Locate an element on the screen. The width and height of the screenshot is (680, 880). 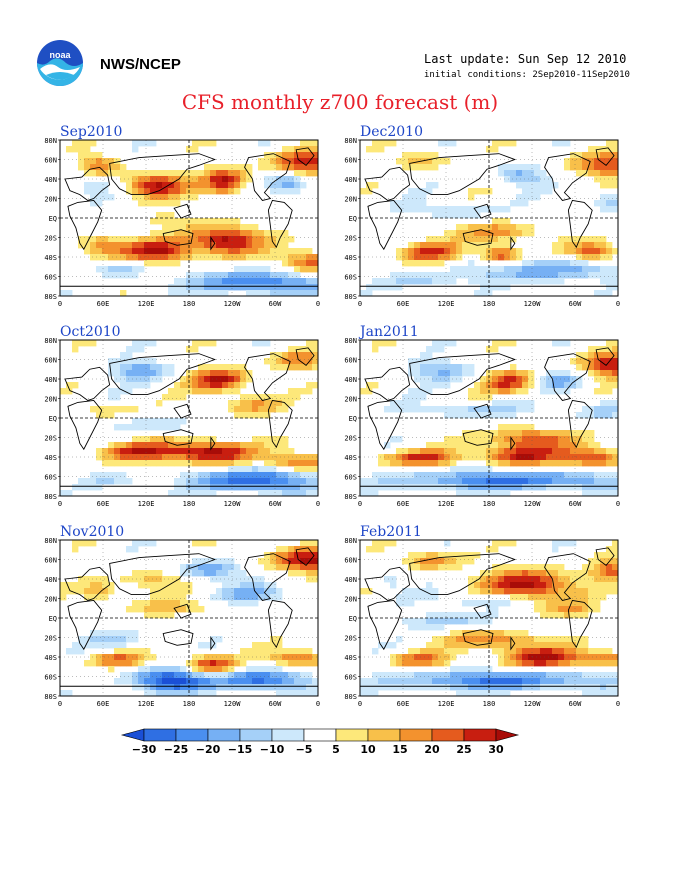
panel-title: Oct2010 is located at coordinates (90, 332).